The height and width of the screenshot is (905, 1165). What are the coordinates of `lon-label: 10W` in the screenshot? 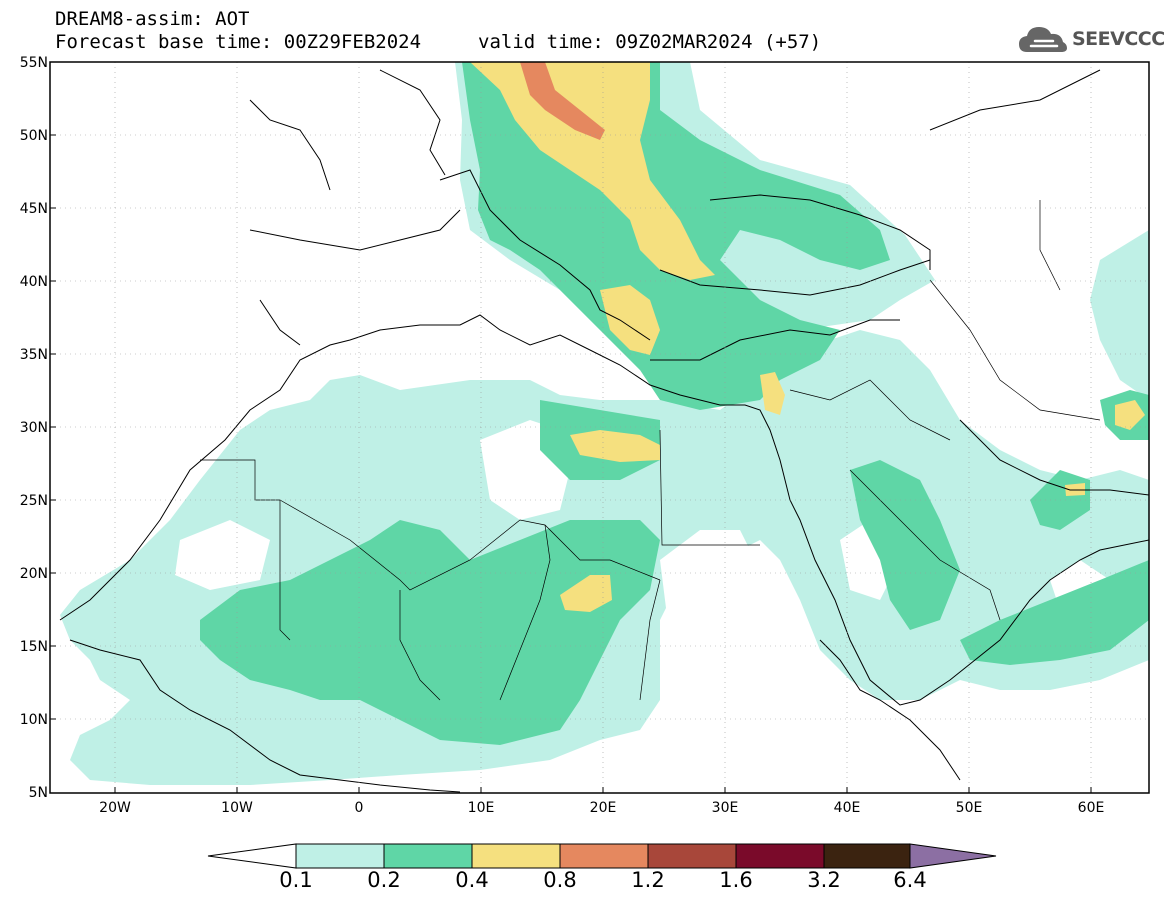 It's located at (237, 808).